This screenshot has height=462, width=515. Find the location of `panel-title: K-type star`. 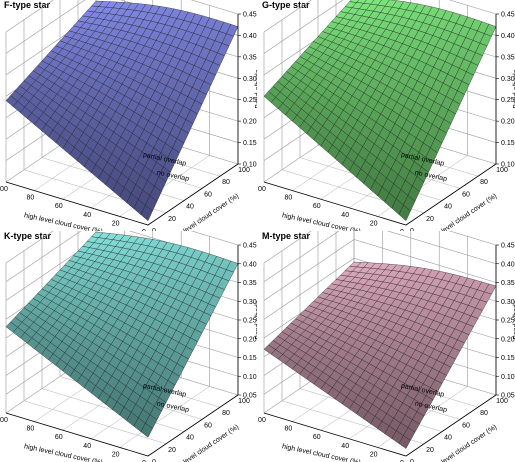

panel-title: K-type star is located at coordinates (28, 236).